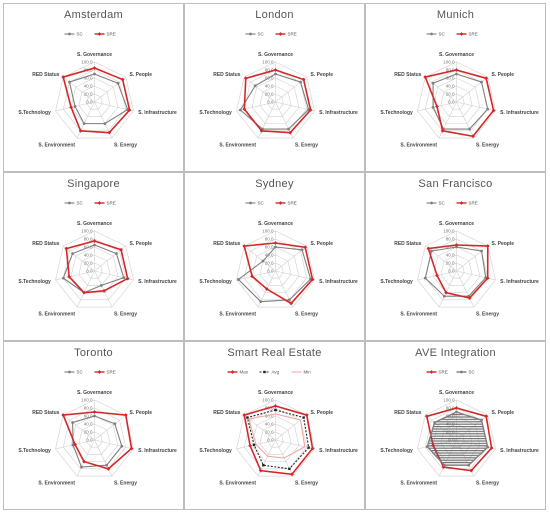 This screenshot has height=514, width=550. What do you see at coordinates (451, 372) in the screenshot?
I see `legend: SRE SC` at bounding box center [451, 372].